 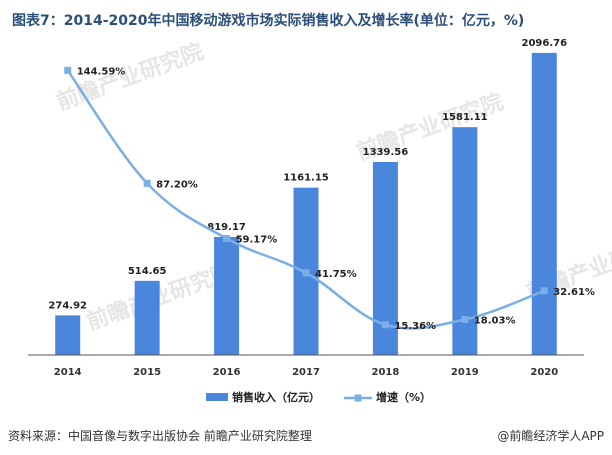 What do you see at coordinates (101, 71) in the screenshot?
I see `growth-value-label: 144.59%` at bounding box center [101, 71].